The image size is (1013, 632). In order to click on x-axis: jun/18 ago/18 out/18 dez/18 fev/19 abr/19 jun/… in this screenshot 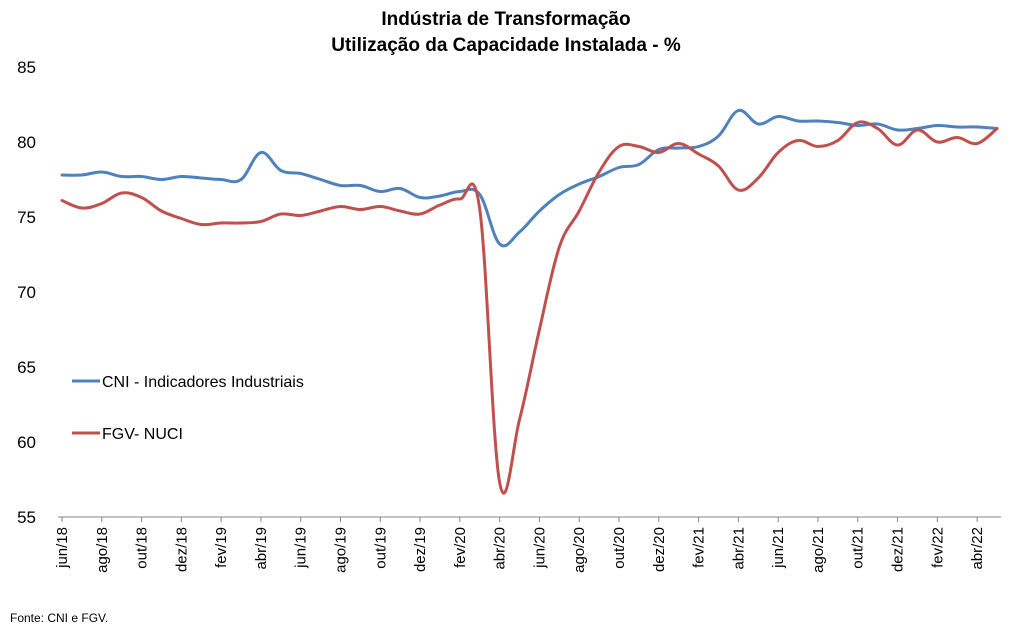, I will do `click(520, 545)`.